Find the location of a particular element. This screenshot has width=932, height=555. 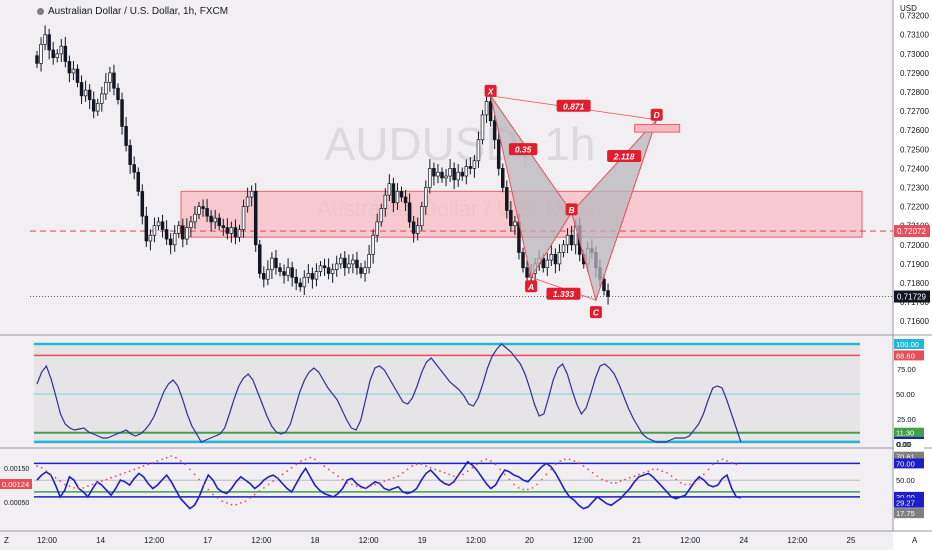

ratio-xb-label: 0.35 is located at coordinates (523, 150).